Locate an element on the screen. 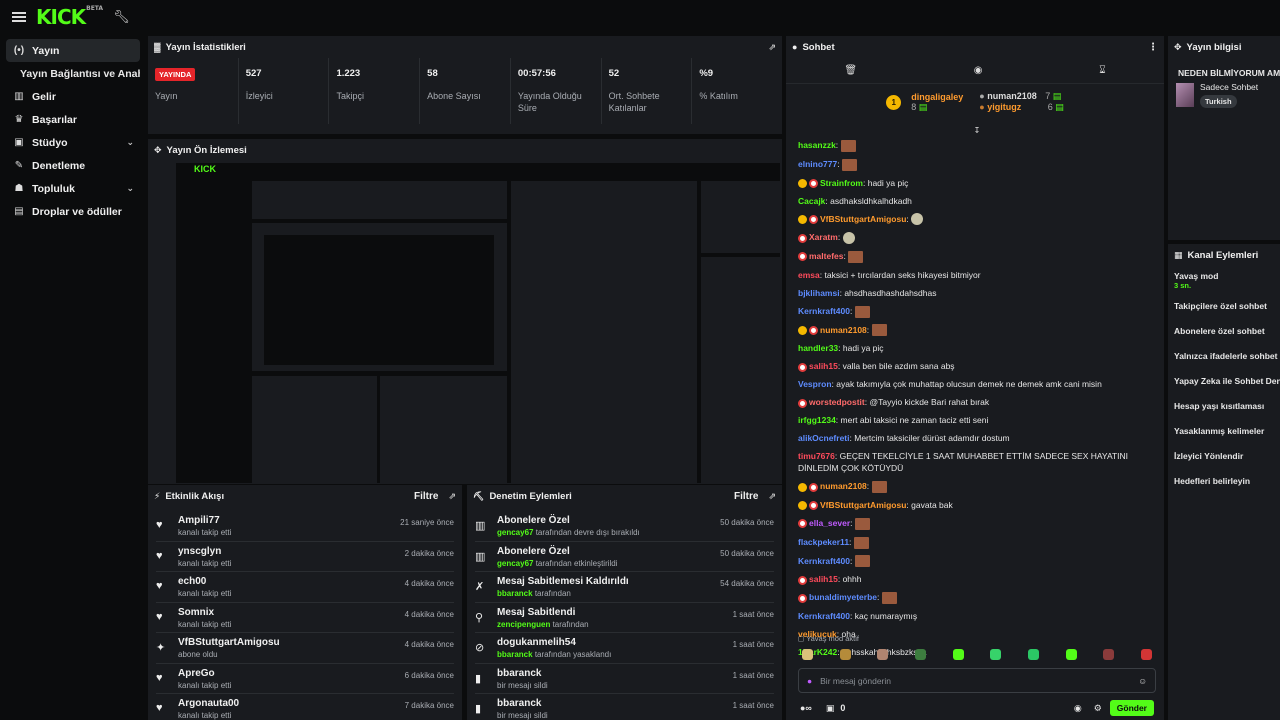  chat-username: Strainfrom is located at coordinates (841, 182).